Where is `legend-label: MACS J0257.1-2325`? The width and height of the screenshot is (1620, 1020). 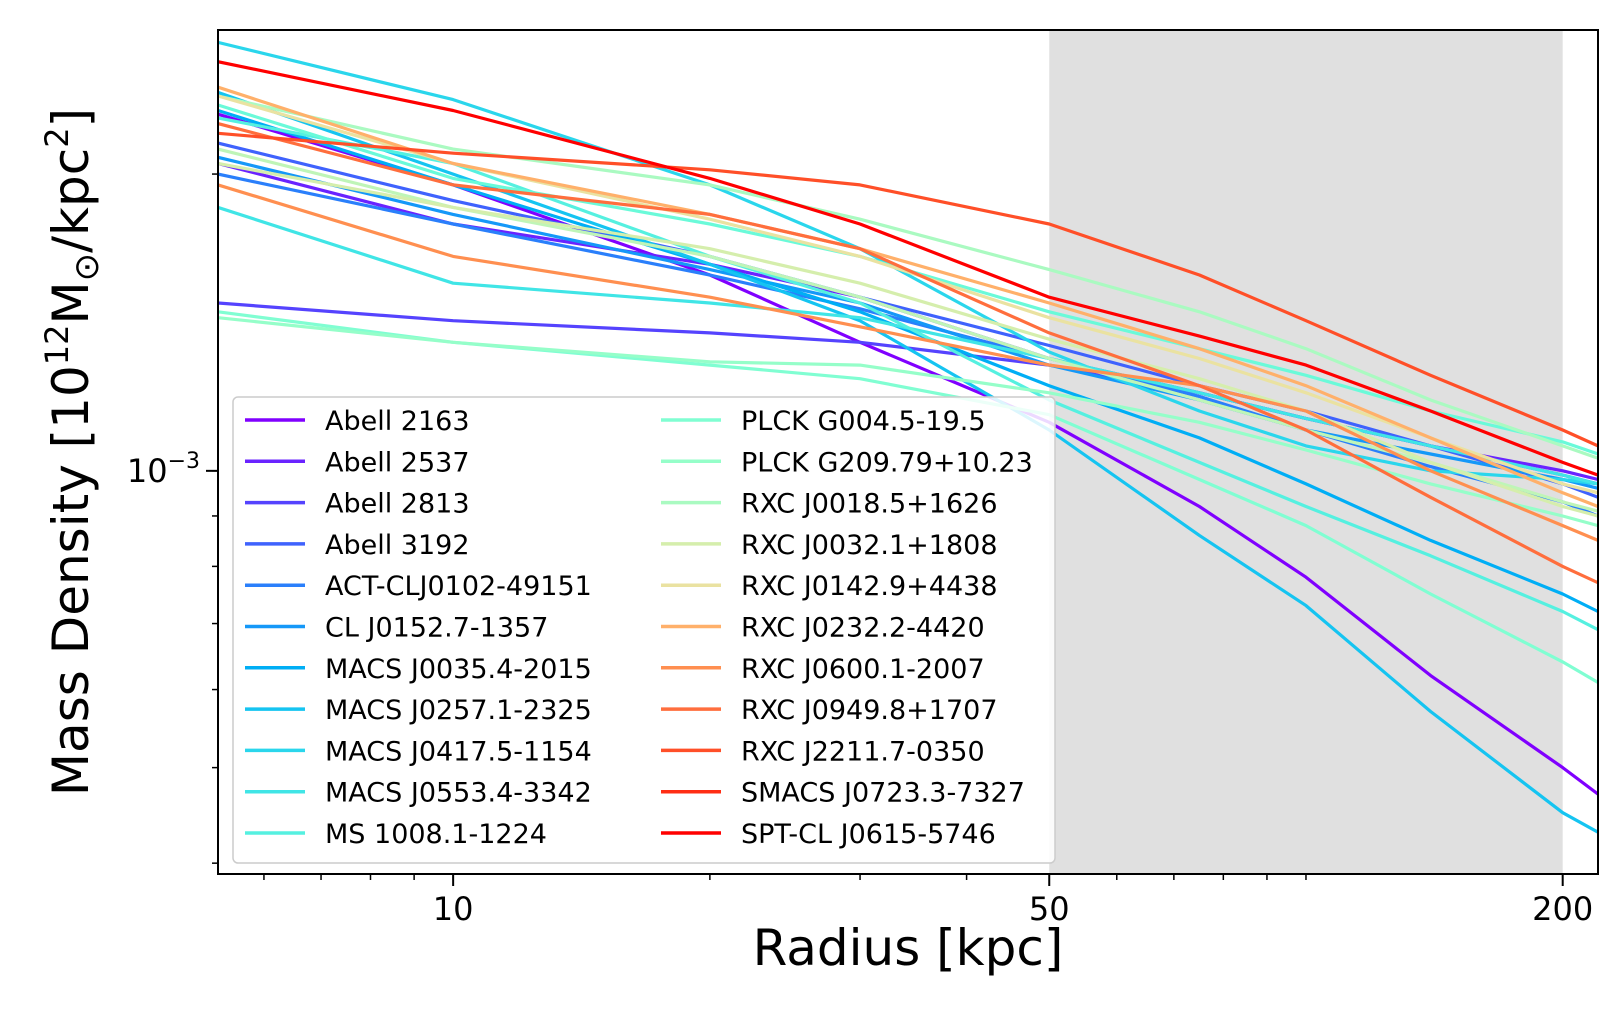 legend-label: MACS J0257.1-2325 is located at coordinates (458, 710).